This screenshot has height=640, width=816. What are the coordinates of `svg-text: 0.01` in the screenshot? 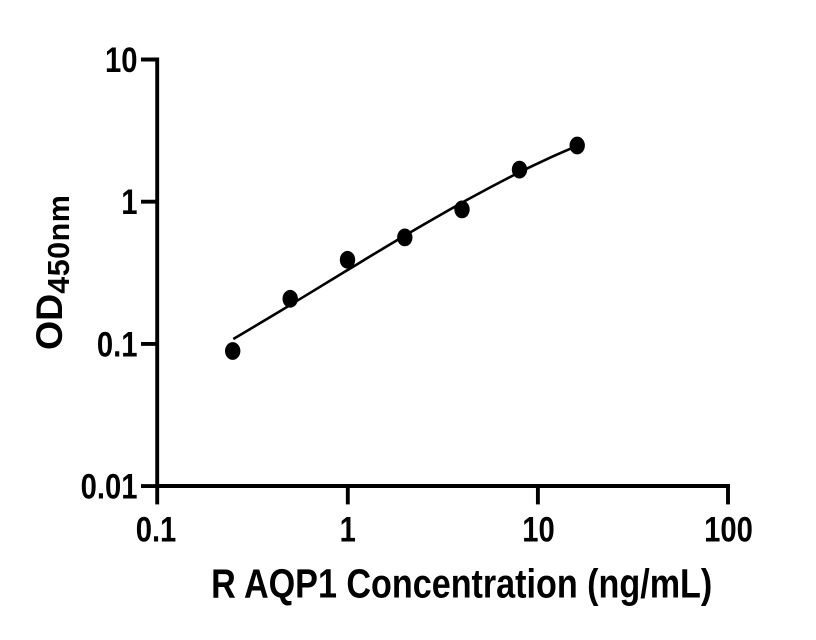 It's located at (109, 486).